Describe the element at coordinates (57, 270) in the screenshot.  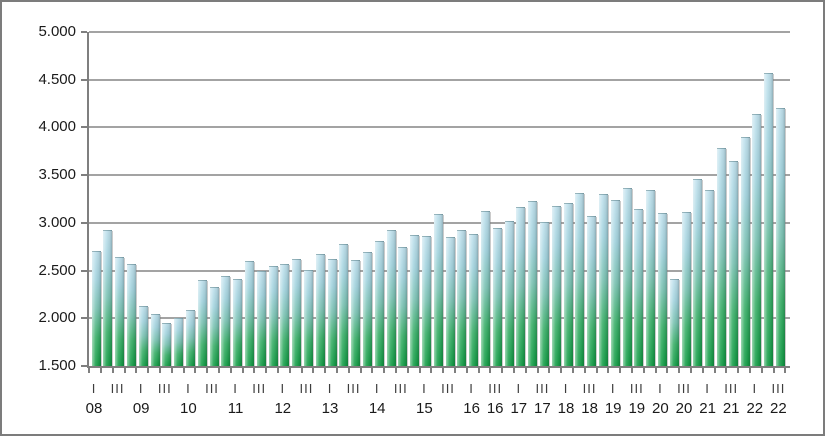
I see `y-axis-tick-label: 2.500` at that location.